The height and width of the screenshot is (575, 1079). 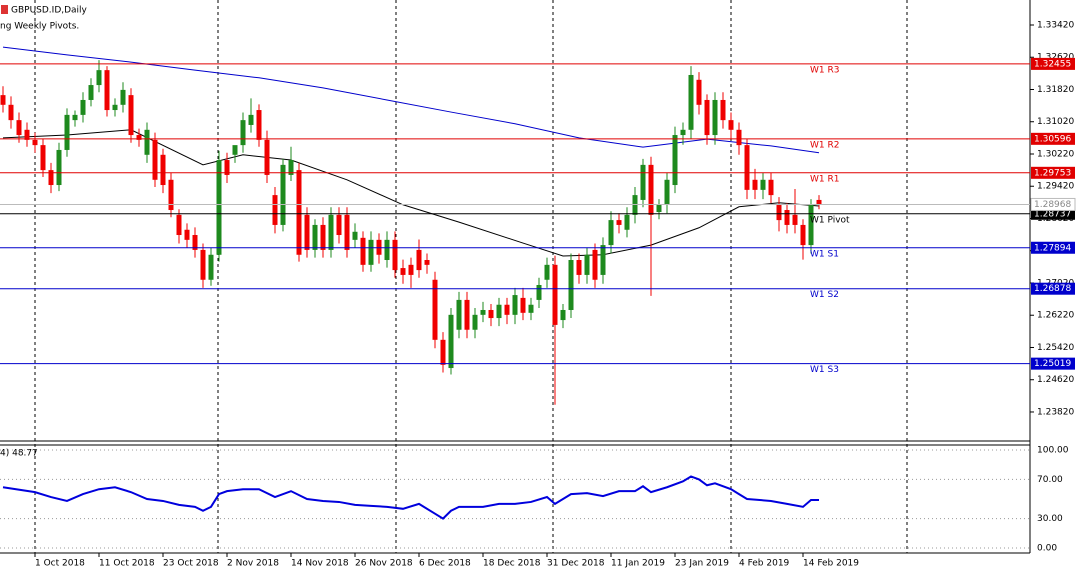 What do you see at coordinates (1055, 412) in the screenshot?
I see `y-tick-label: 1.23820` at bounding box center [1055, 412].